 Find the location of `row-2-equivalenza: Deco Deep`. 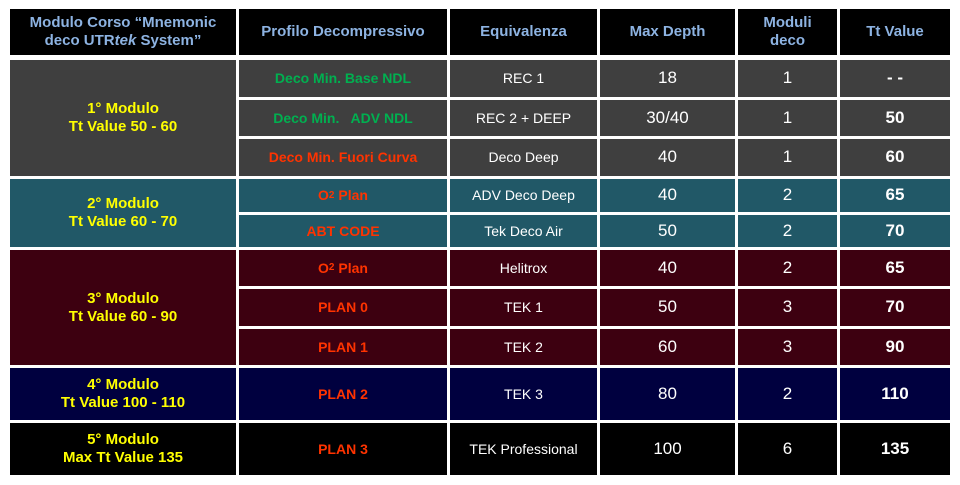

row-2-equivalenza: Deco Deep is located at coordinates (523, 157).